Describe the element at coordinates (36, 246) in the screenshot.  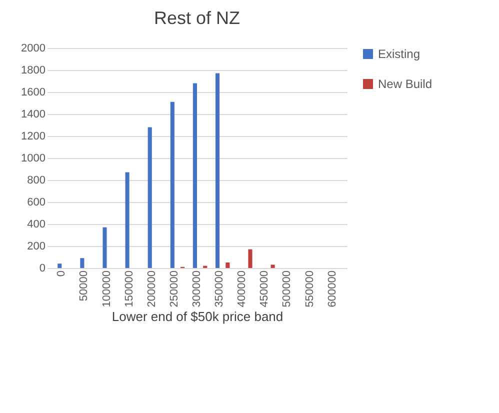
I see `y-tick-label: 200` at that location.